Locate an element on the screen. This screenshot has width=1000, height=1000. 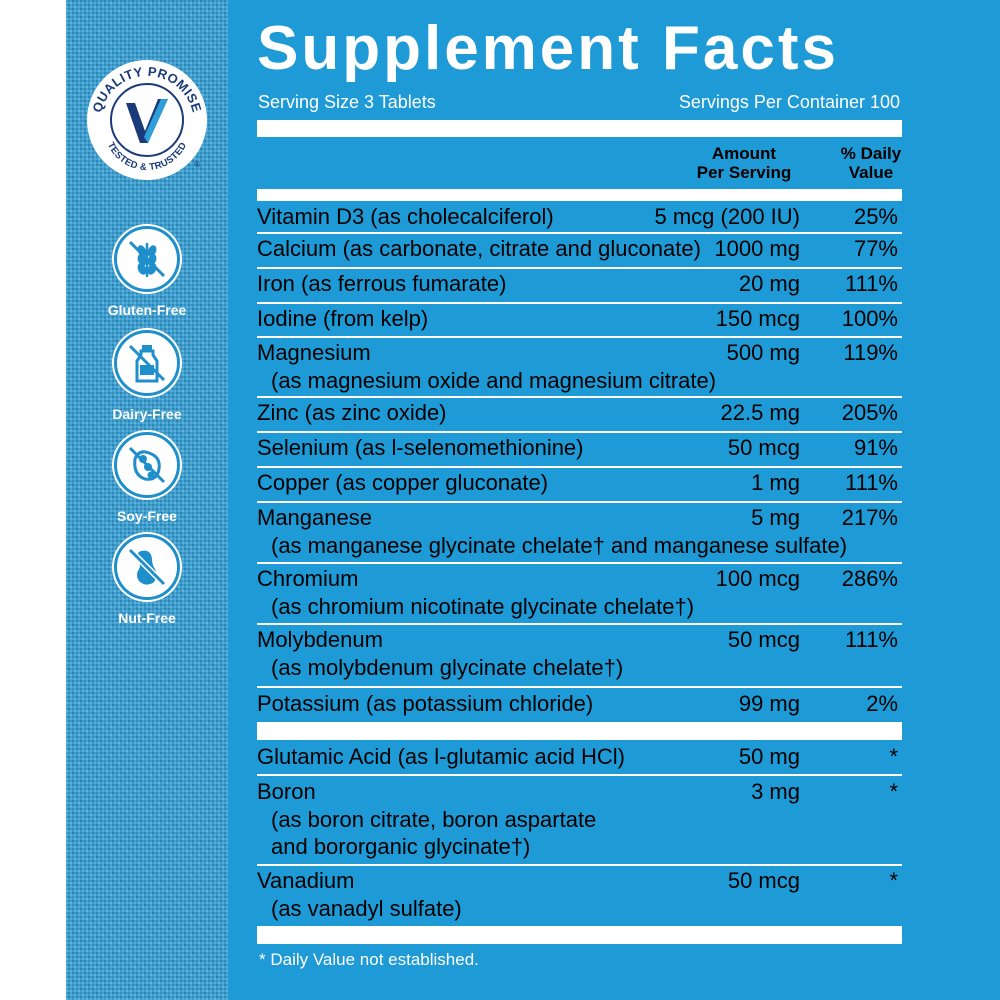
daily-value: 286% is located at coordinates (869, 578).